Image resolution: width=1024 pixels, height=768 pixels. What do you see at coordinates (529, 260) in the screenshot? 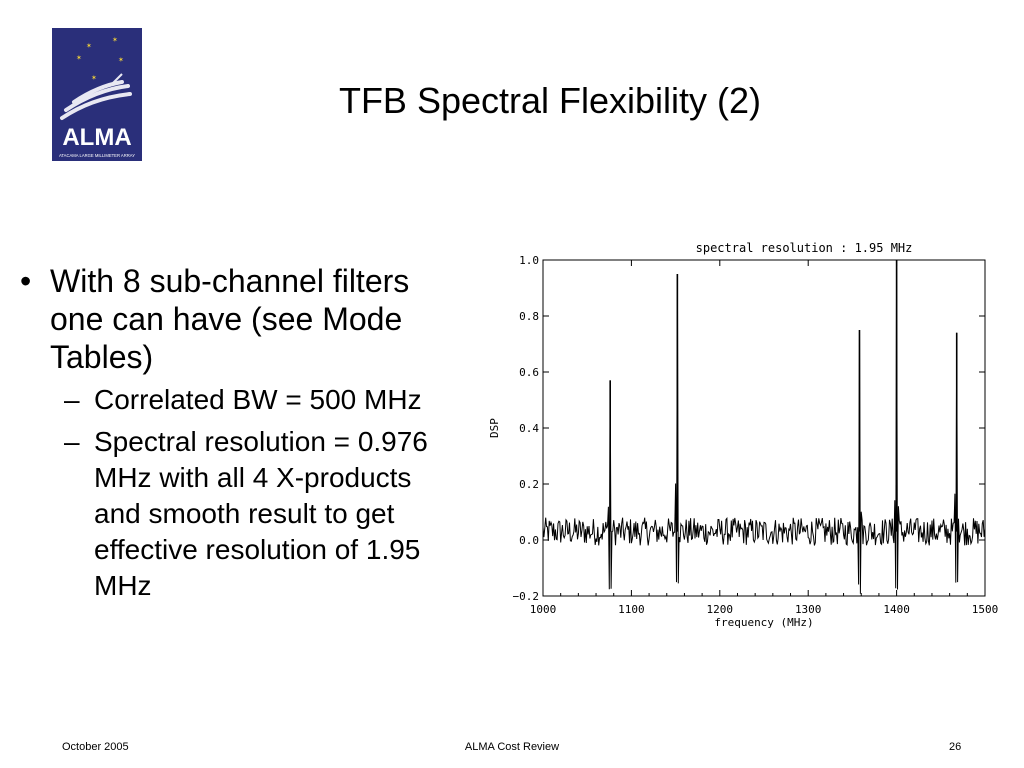
I see `y-tick-label: 1.0` at bounding box center [529, 260].